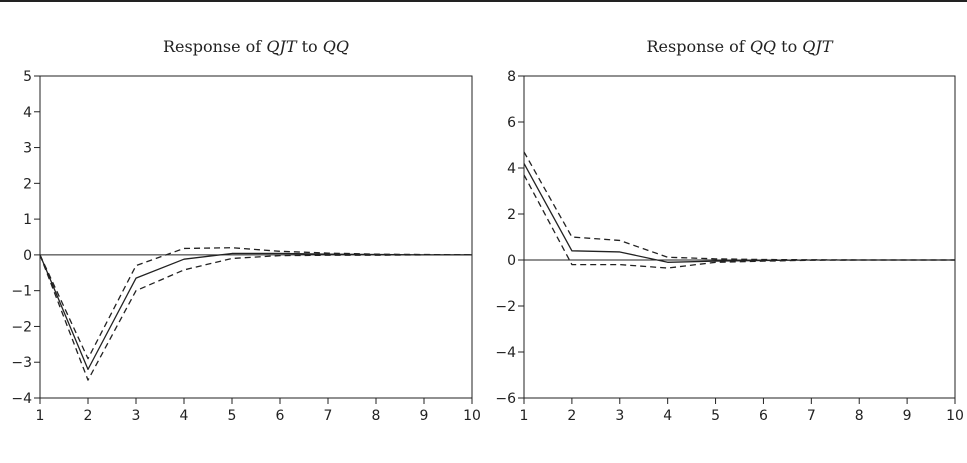 This screenshot has height=463, width=967. Describe the element at coordinates (27, 149) in the screenshot. I see `chart-1-ytick-label-3: 3` at that location.